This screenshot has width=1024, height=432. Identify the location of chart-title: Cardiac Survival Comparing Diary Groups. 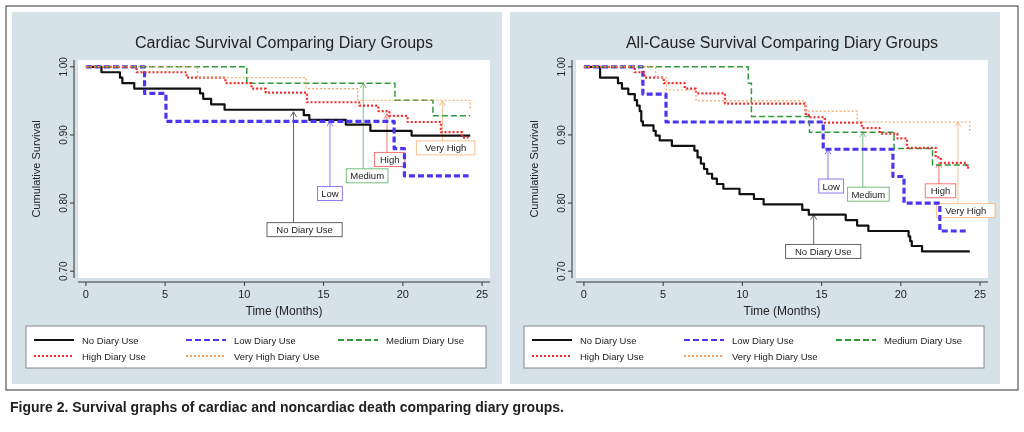
(284, 42).